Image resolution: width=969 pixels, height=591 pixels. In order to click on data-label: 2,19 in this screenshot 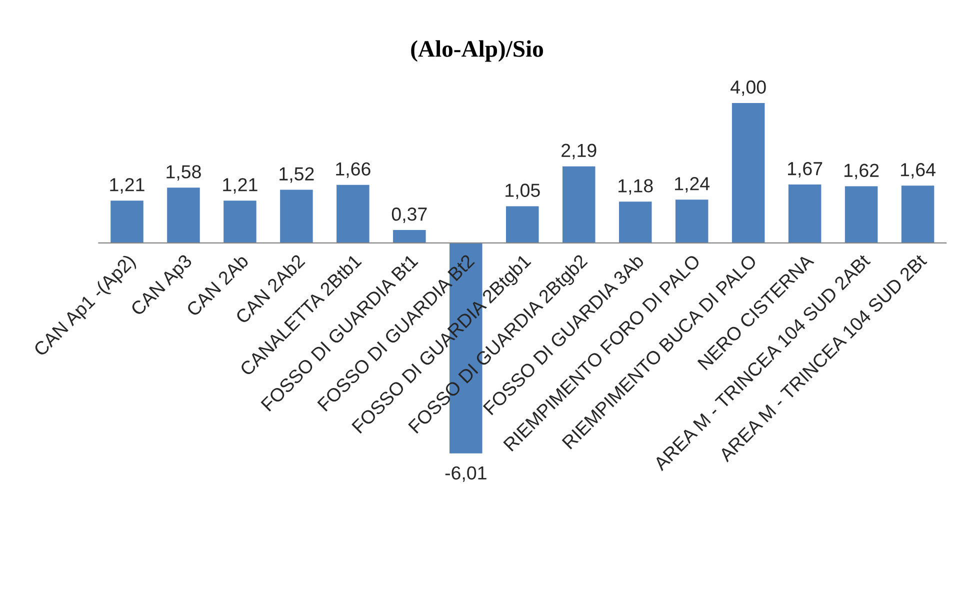, I will do `click(579, 152)`.